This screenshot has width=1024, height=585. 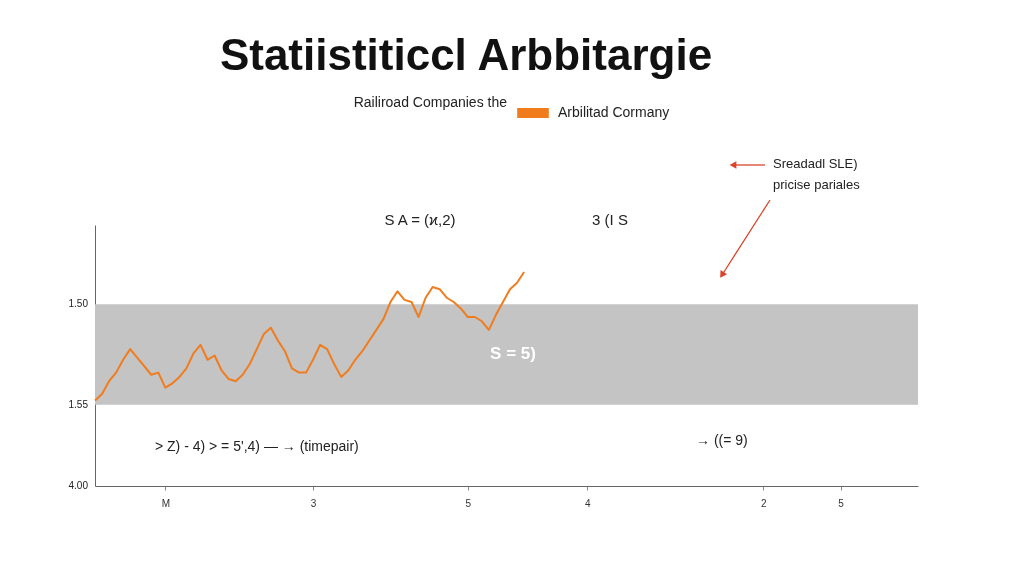 I want to click on chart-title: Statiistiticcl Arbbitargie, so click(x=466, y=54).